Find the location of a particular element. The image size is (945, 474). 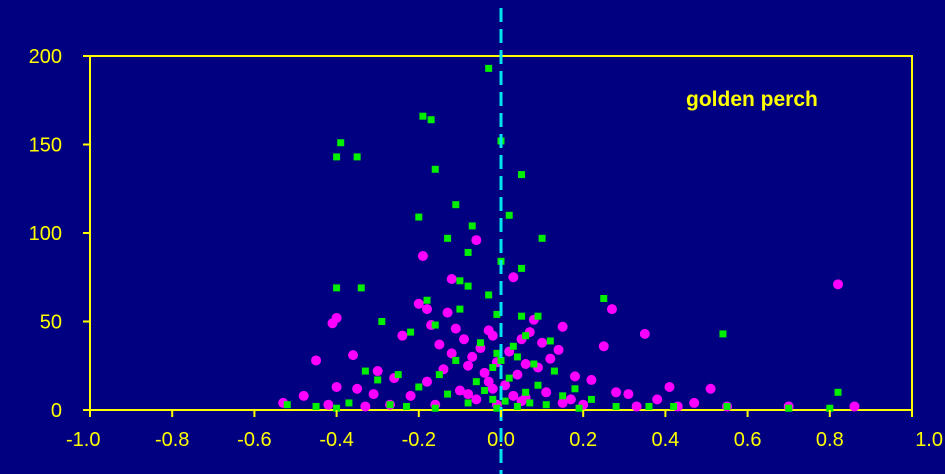

y-tick-label: 150 is located at coordinates (45, 146).